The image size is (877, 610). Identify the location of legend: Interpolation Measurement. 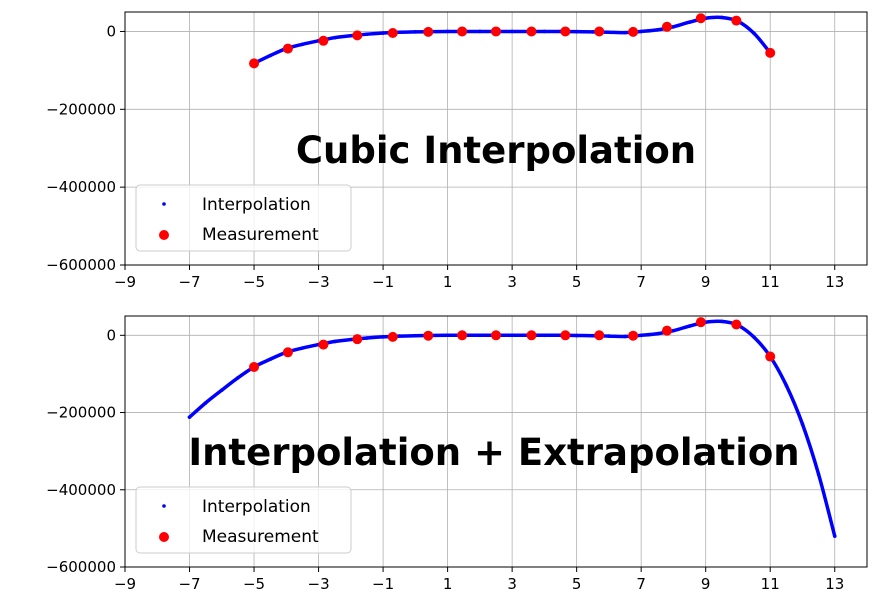
(243, 218).